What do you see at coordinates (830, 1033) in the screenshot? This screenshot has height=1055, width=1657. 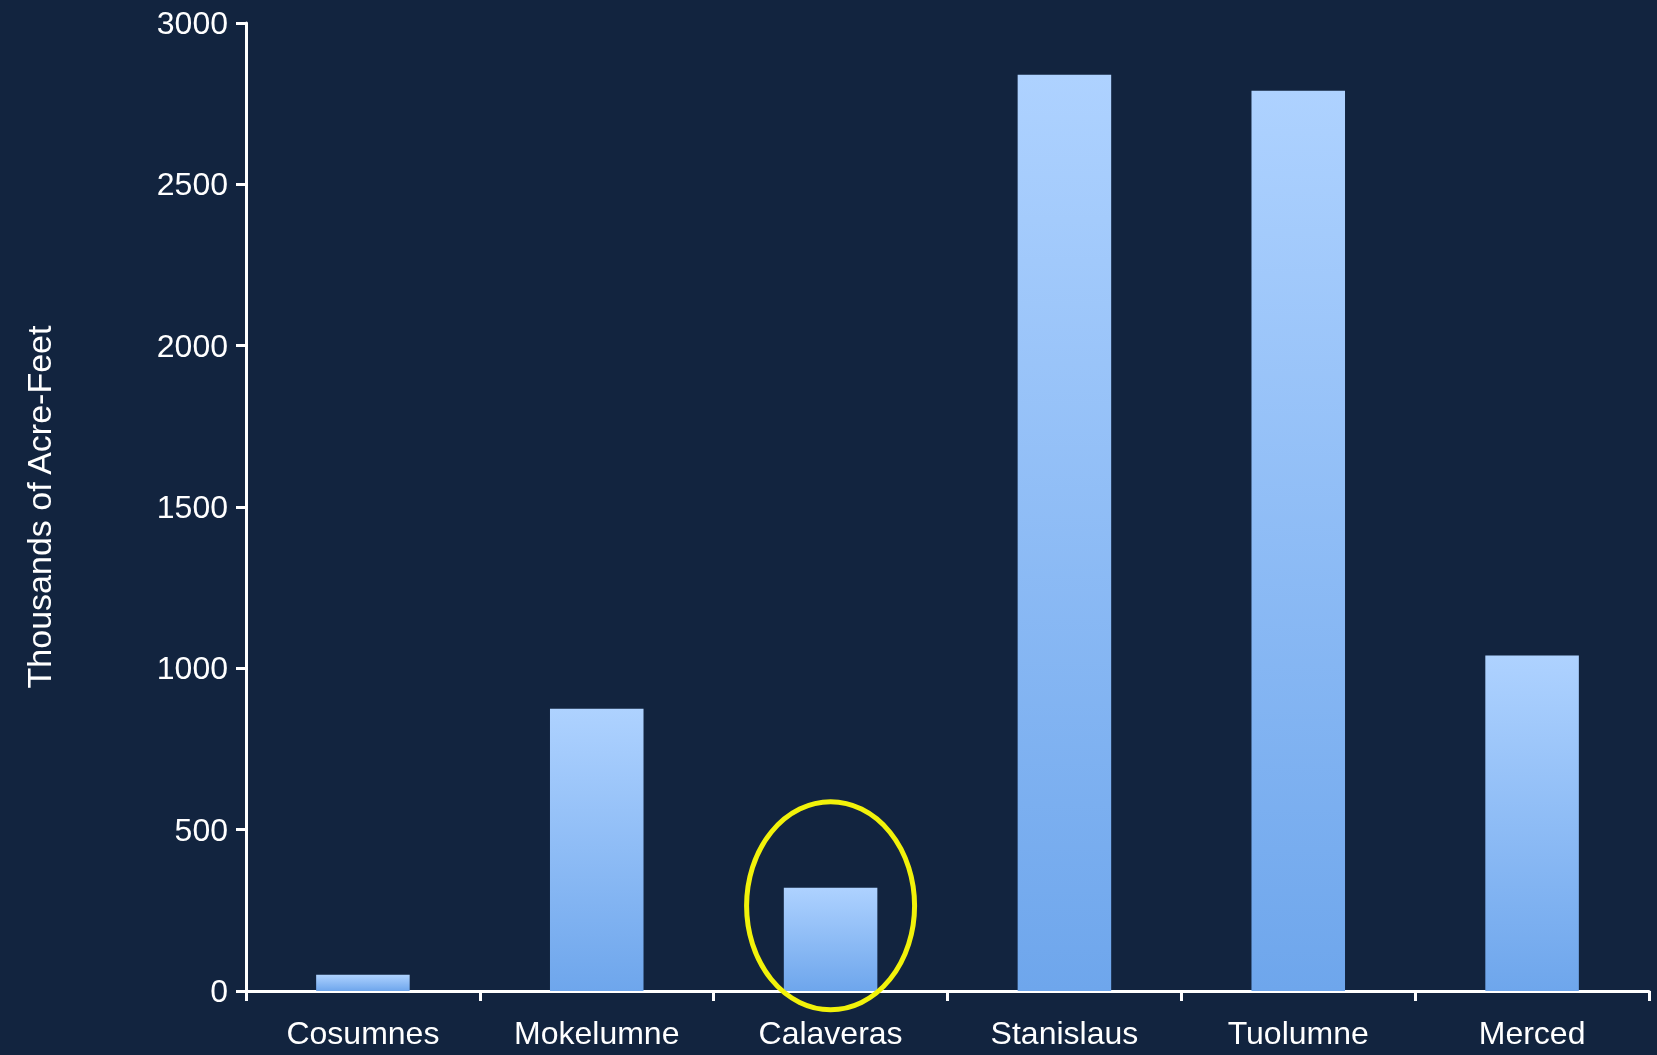 I see `x-tick-label: Calaveras` at bounding box center [830, 1033].